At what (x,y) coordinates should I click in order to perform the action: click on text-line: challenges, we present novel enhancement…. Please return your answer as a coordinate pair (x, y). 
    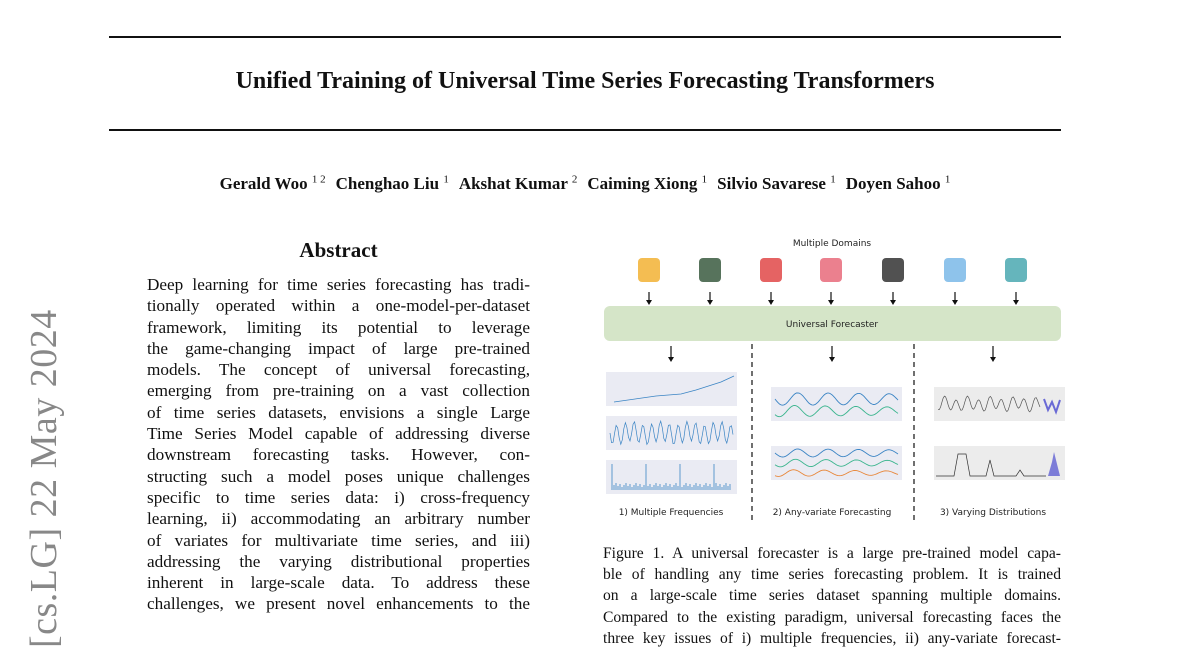
    Looking at the image, I should click on (338, 604).